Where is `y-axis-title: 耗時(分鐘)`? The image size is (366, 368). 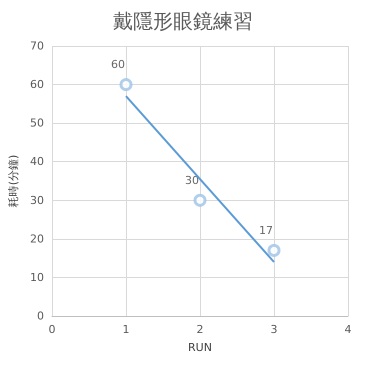
y-axis-title: 耗時(分鐘) is located at coordinates (13, 181).